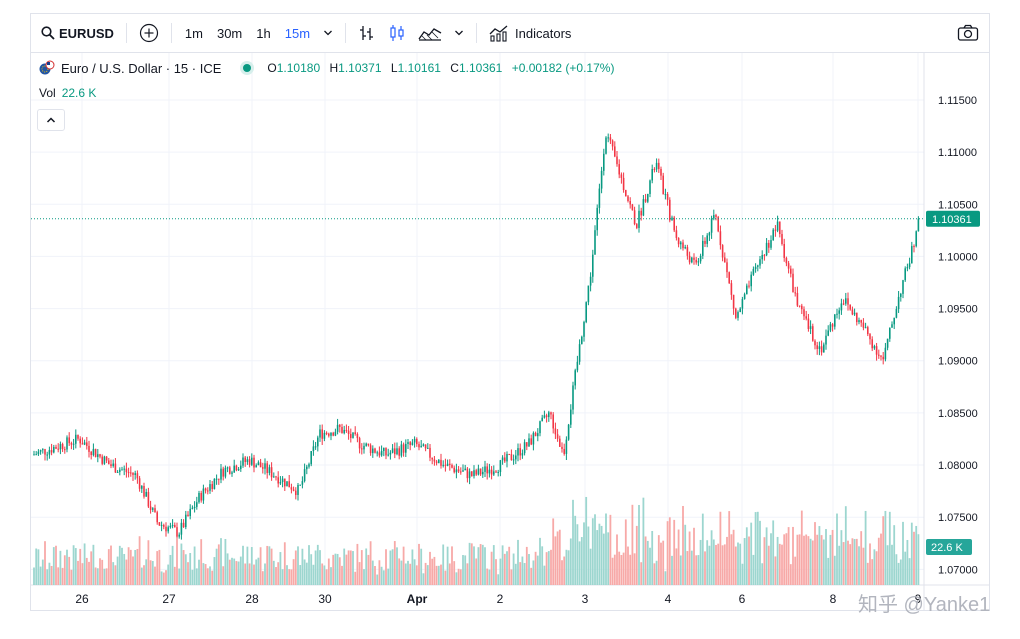 The height and width of the screenshot is (639, 1020). Describe the element at coordinates (530, 33) in the screenshot. I see `indicators-button: Indicators` at that location.